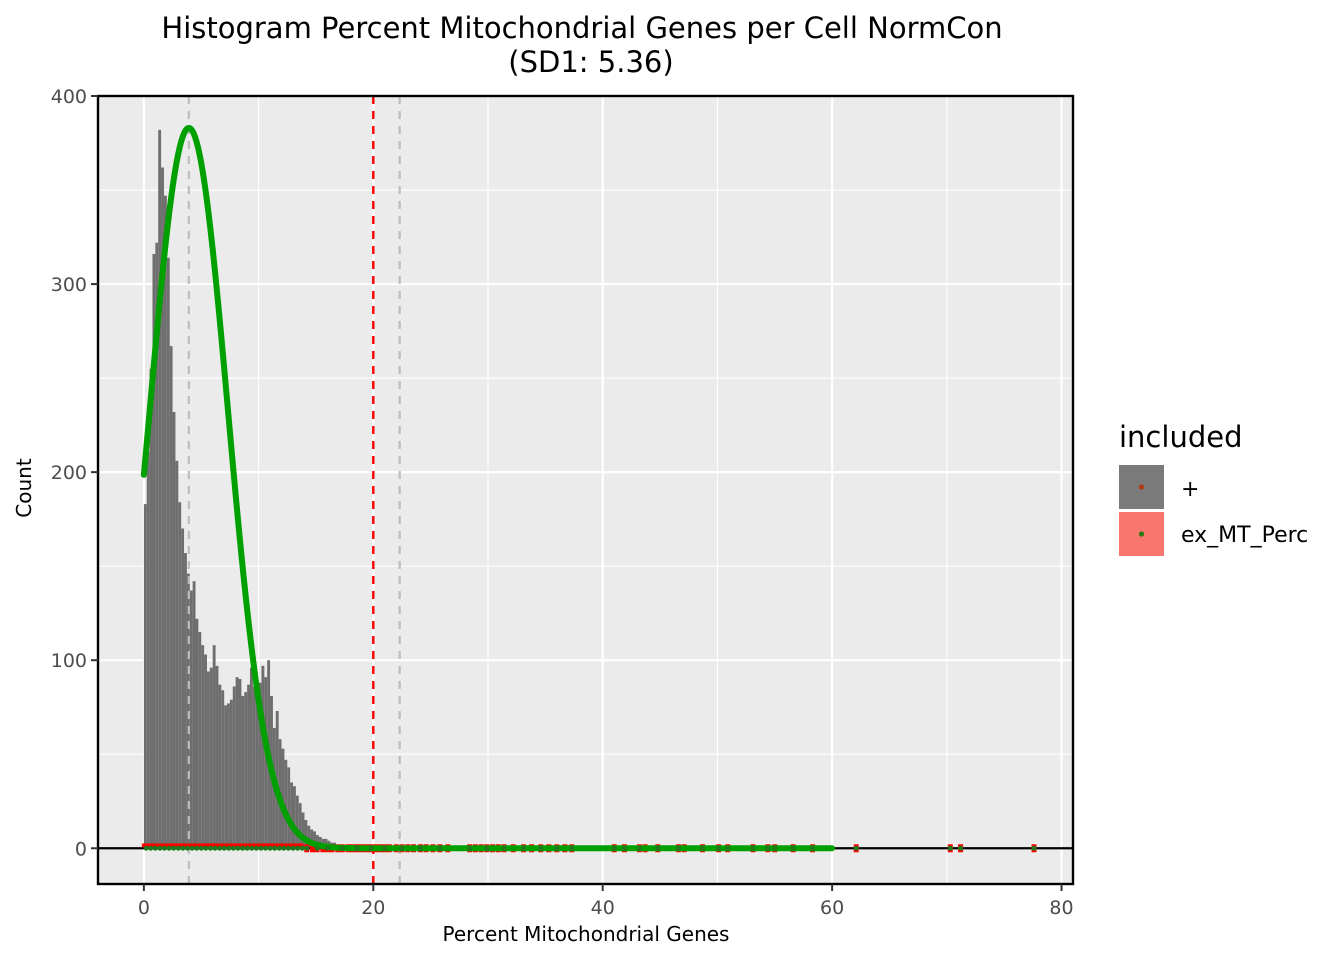 This screenshot has width=1344, height=964. Describe the element at coordinates (590, 62) in the screenshot. I see `chart-subtitle: (SD1: 5.36)` at that location.